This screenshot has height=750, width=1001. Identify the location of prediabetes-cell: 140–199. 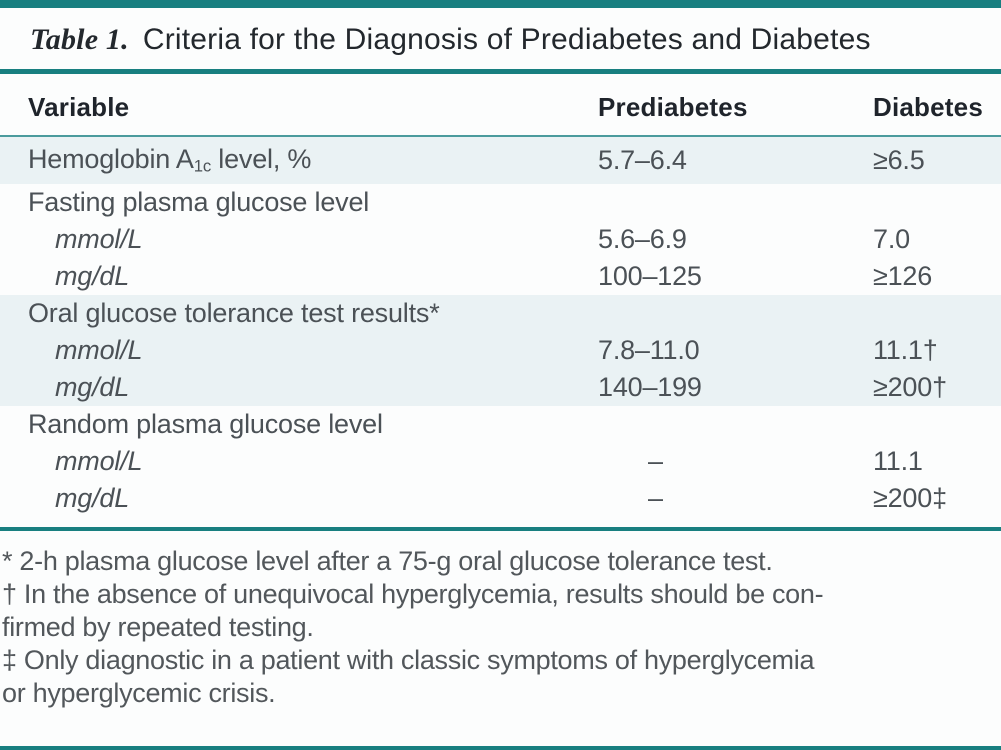
(650, 387).